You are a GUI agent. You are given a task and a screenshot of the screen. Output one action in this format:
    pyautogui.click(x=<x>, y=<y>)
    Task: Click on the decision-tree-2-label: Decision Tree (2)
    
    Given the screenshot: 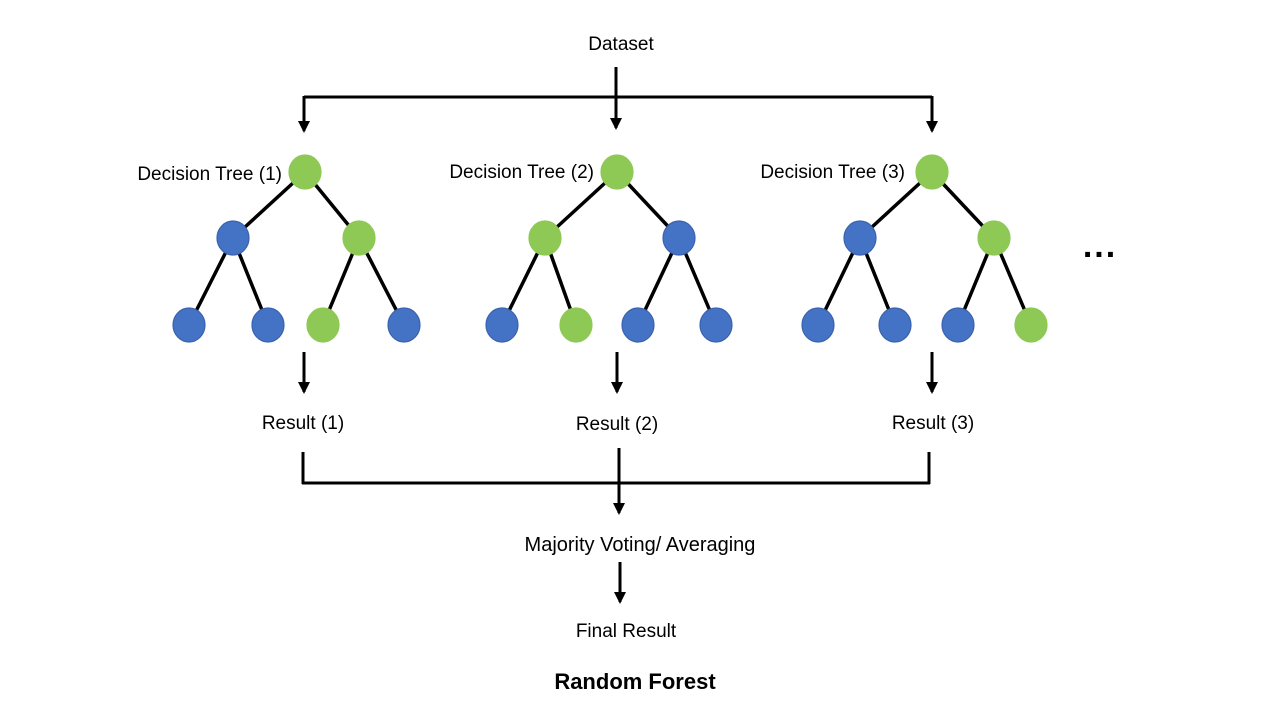 What is the action you would take?
    pyautogui.click(x=521, y=172)
    